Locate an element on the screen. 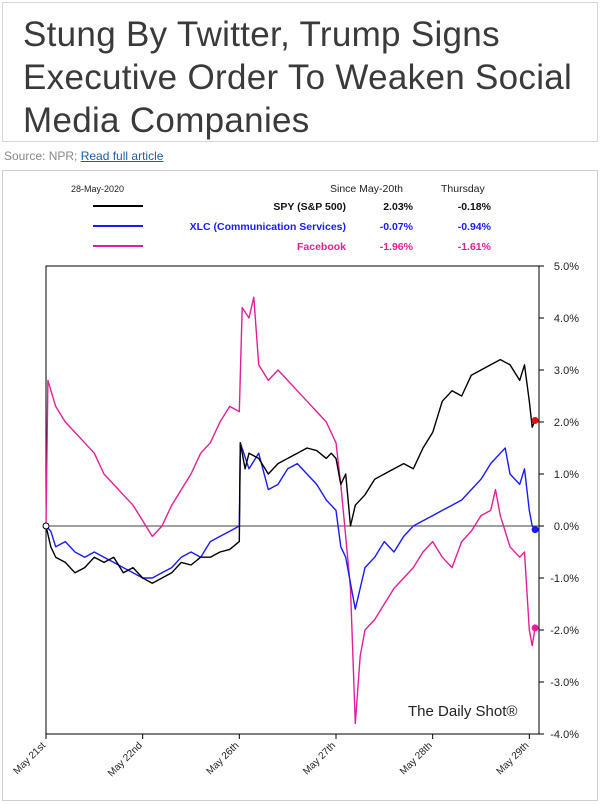 This screenshot has width=602, height=805. x-tick-label: May 27th is located at coordinates (319, 758).